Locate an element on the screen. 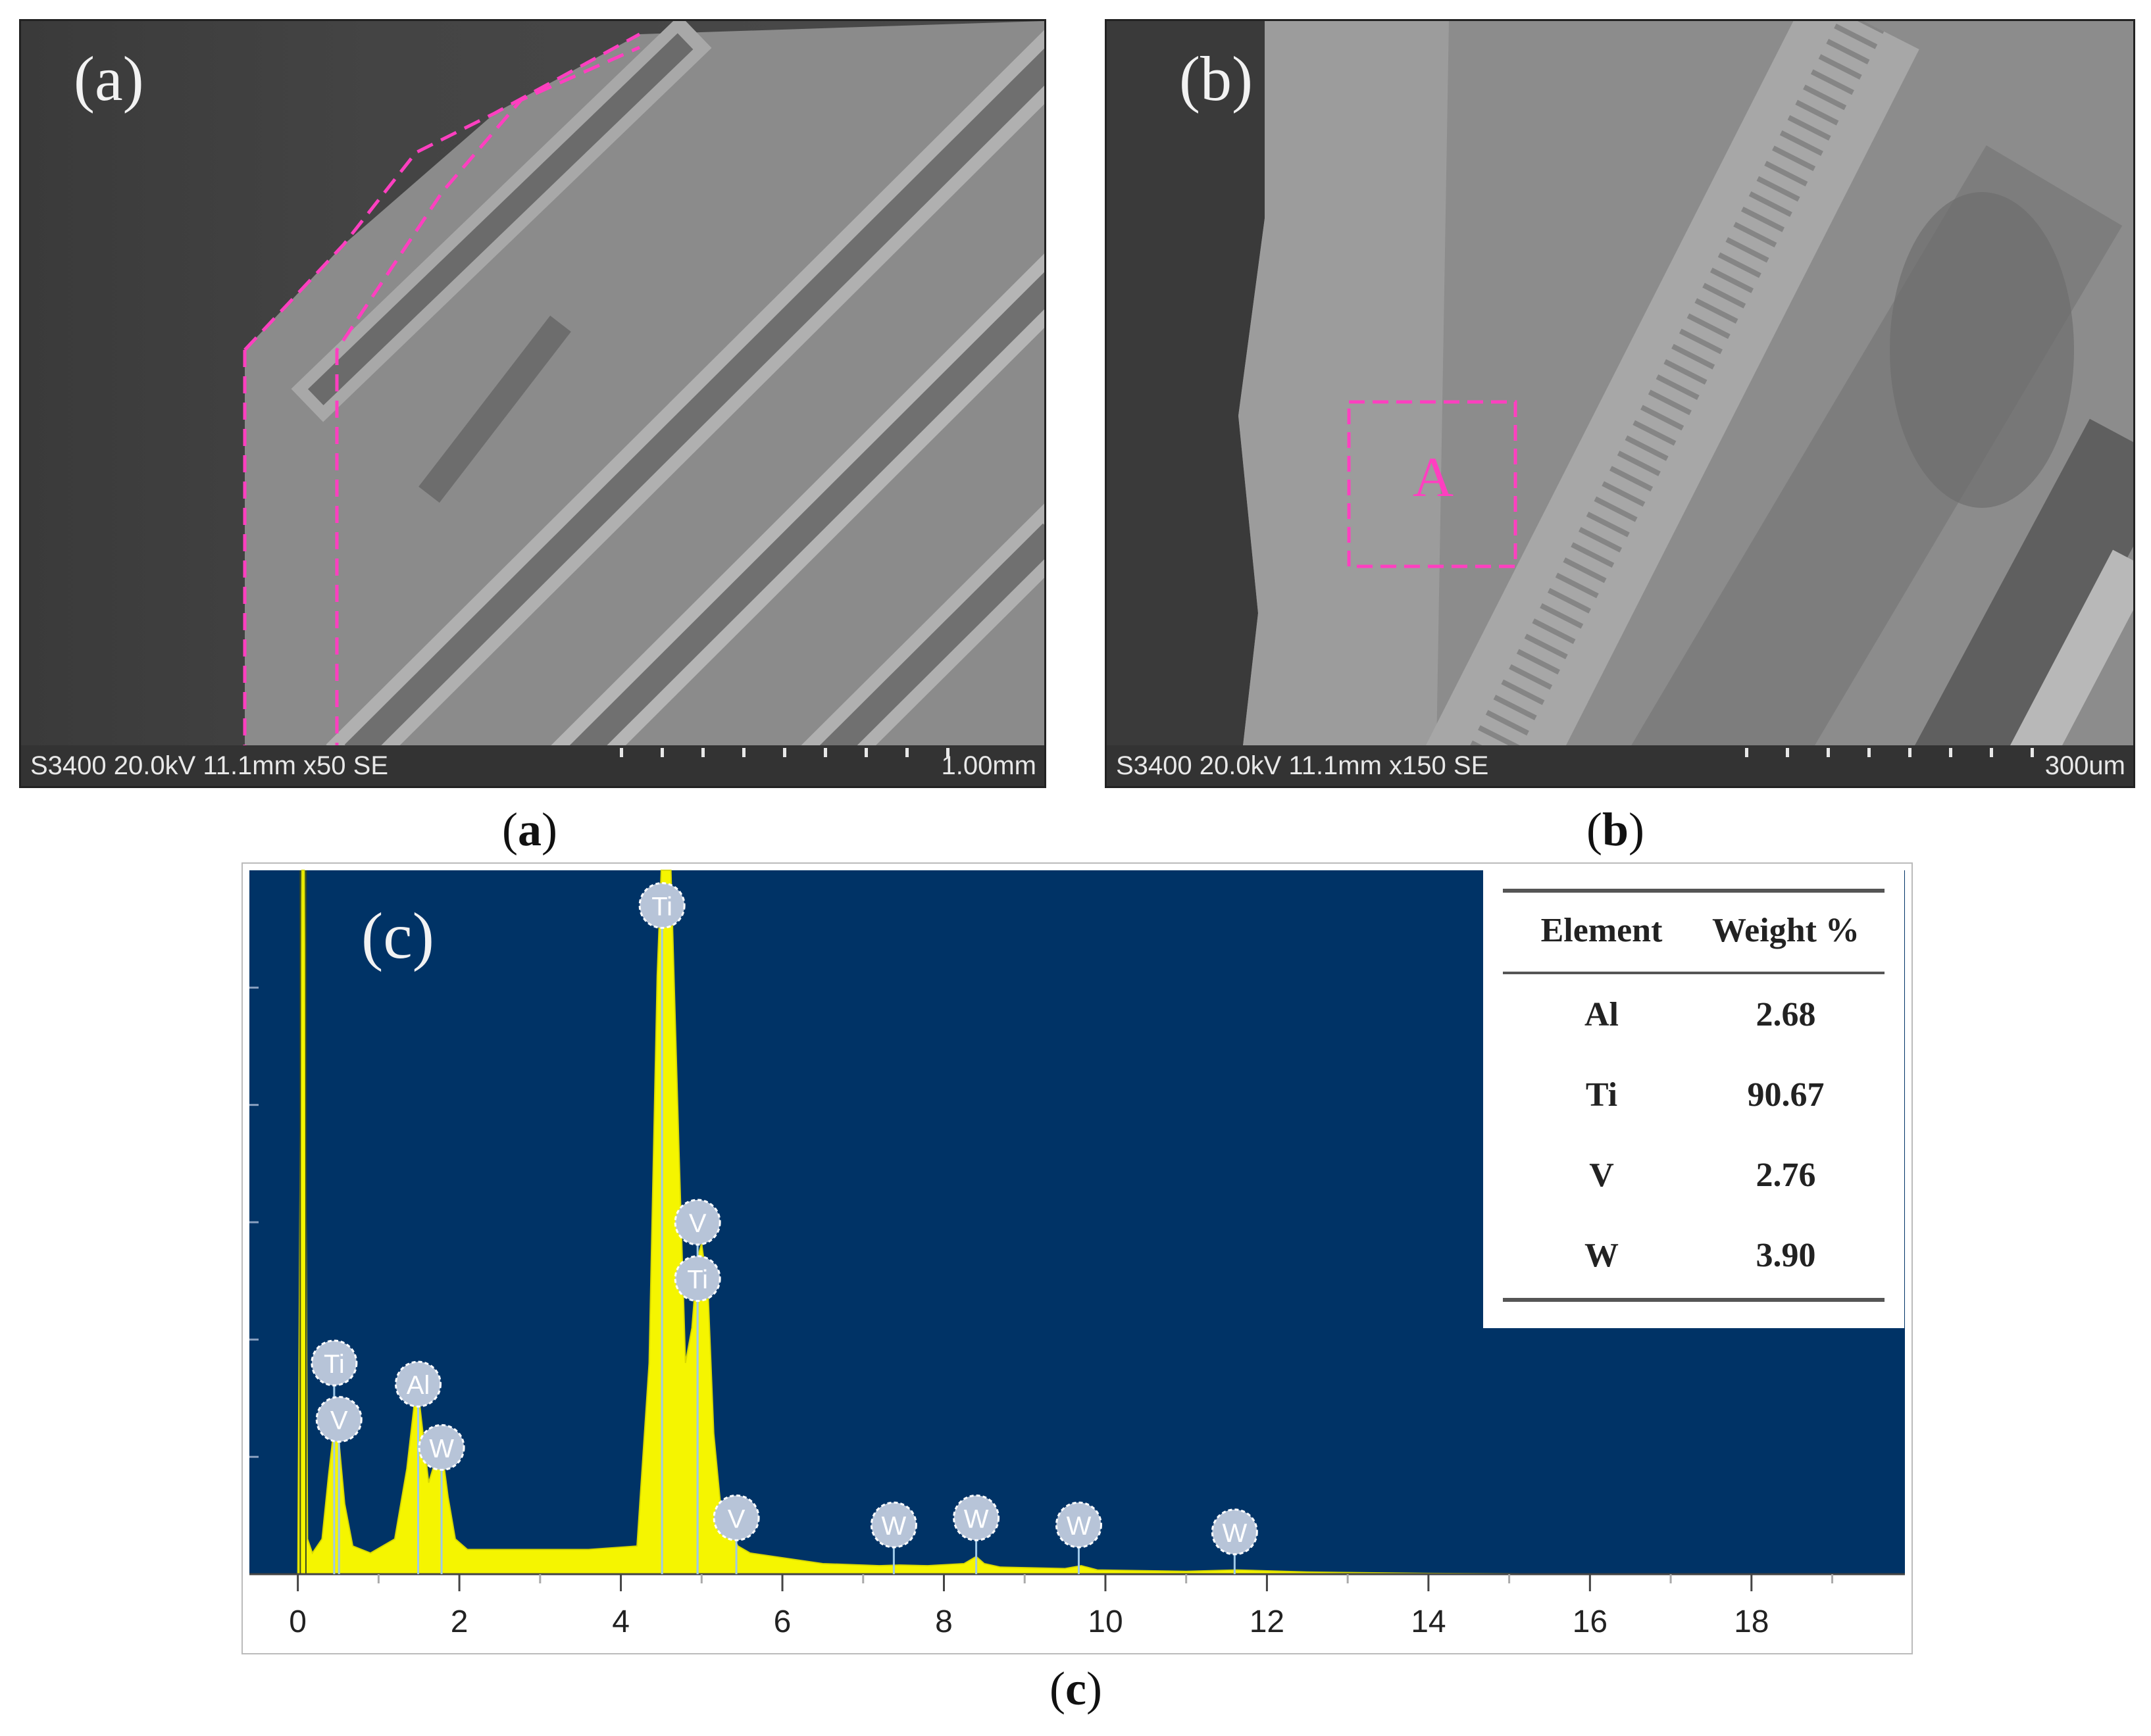  sem-info-bar-a: S3400 20.0kV 11.1mm x50 SE 1.00mm is located at coordinates (532, 766).